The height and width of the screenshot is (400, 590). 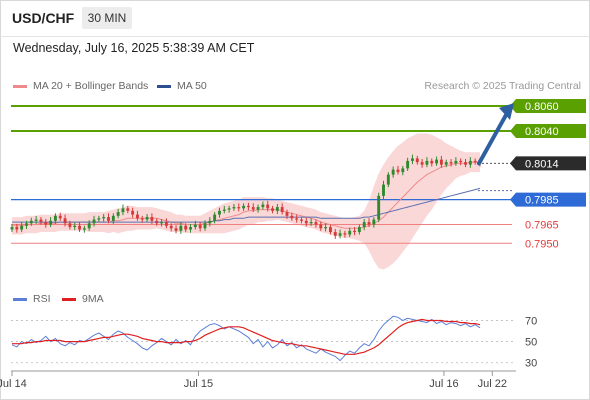 What do you see at coordinates (542, 226) in the screenshot?
I see `level-label-0.7965: 0.7965` at bounding box center [542, 226].